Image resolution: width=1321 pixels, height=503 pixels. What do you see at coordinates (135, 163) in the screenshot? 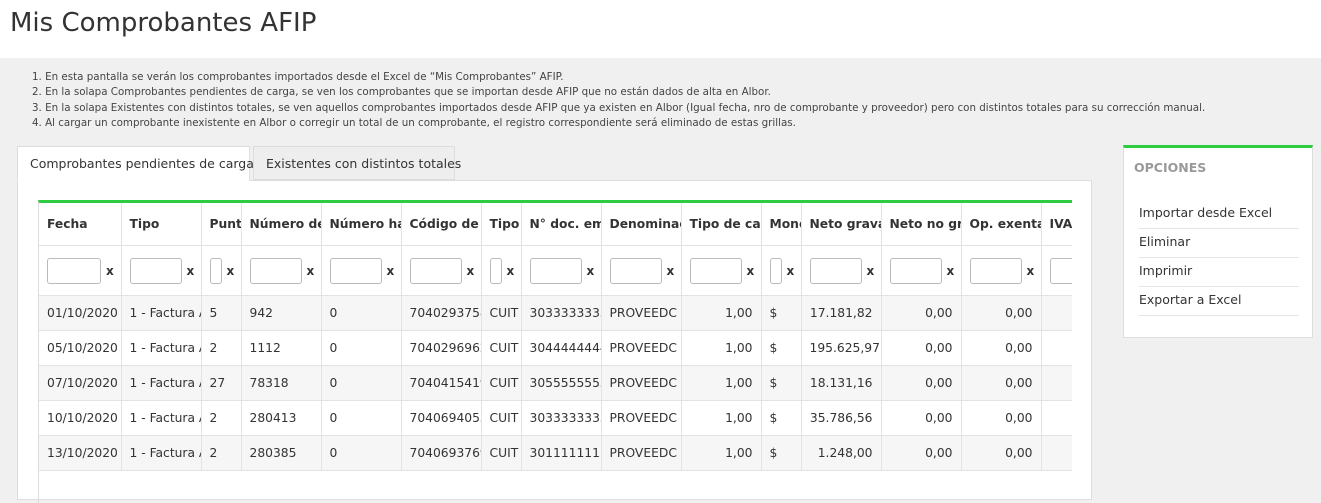
I see `tab: Comprobantes pendientes de carga` at bounding box center [135, 163].